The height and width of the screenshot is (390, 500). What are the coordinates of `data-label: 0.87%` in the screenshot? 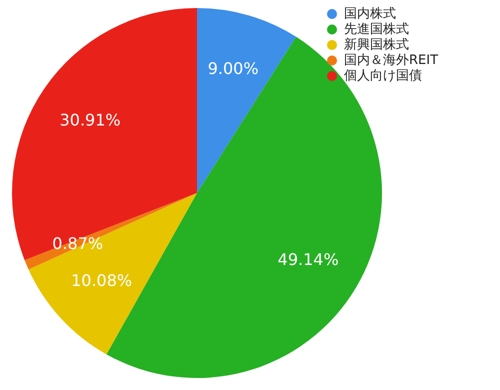 It's located at (78, 243).